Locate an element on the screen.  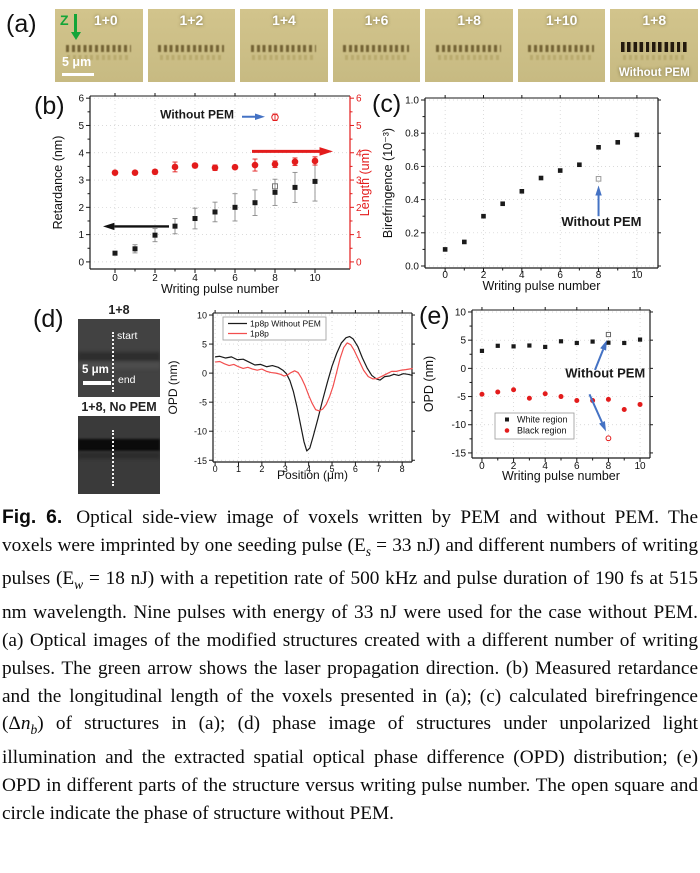
annotation-text: Without PEM is located at coordinates (197, 115).